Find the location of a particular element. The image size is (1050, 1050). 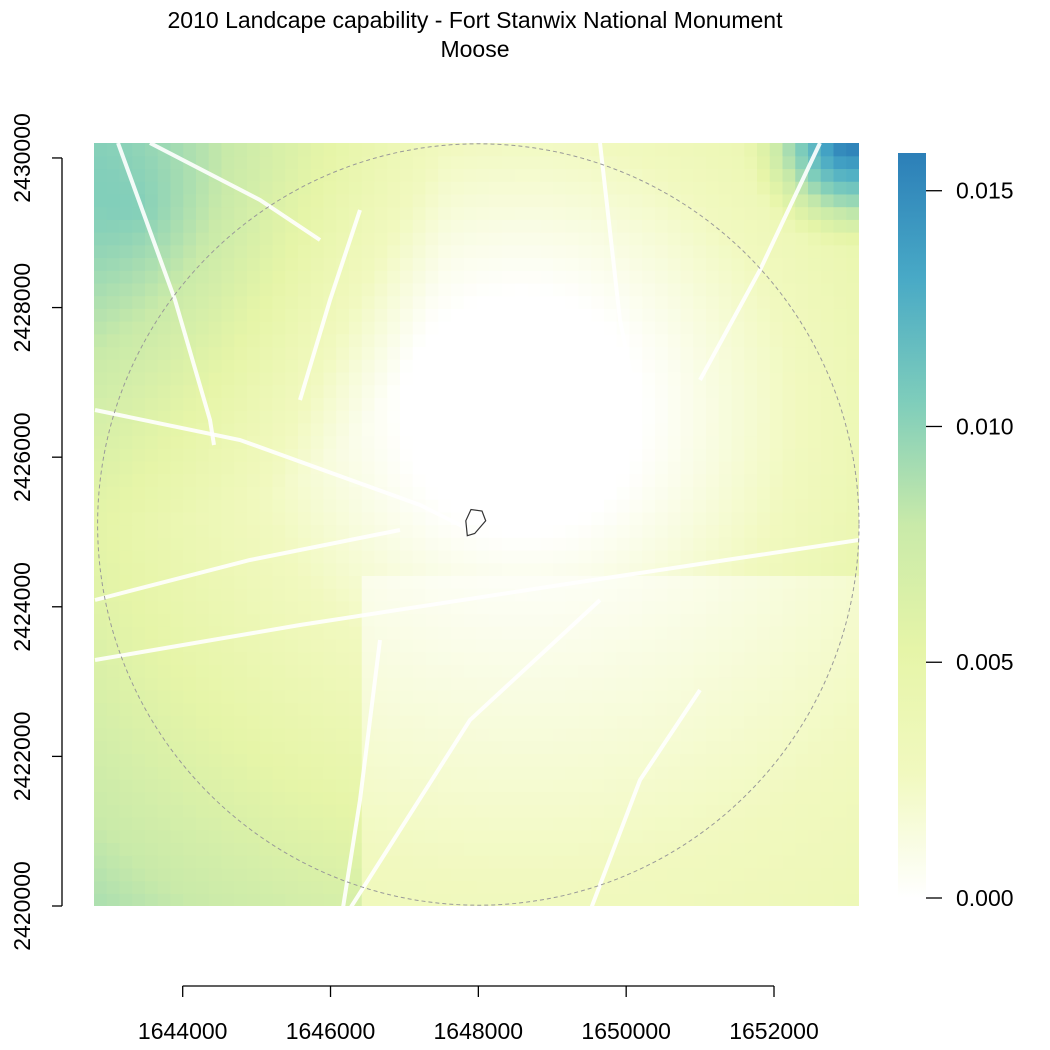

road-feature is located at coordinates (282, 470).